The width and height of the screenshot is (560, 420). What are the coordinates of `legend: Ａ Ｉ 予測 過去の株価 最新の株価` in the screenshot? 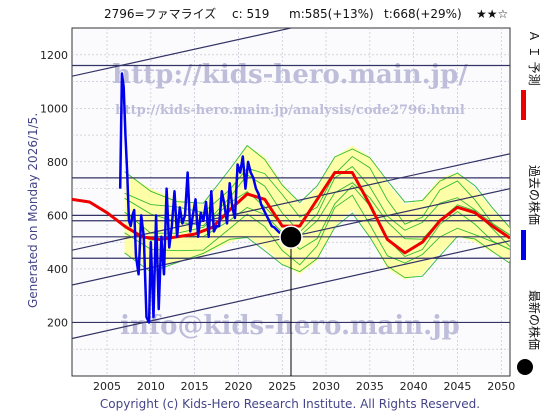 It's located at (529, 202).